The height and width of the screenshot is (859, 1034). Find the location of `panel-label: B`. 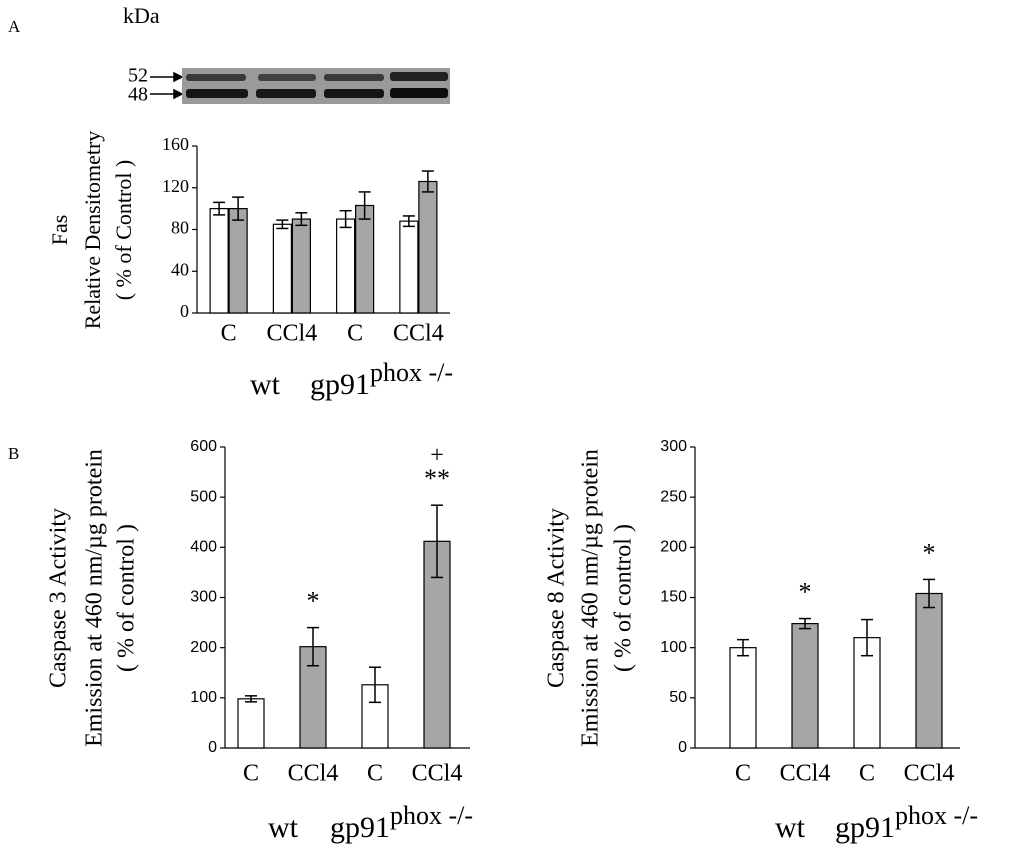

panel-label: B is located at coordinates (13, 453).